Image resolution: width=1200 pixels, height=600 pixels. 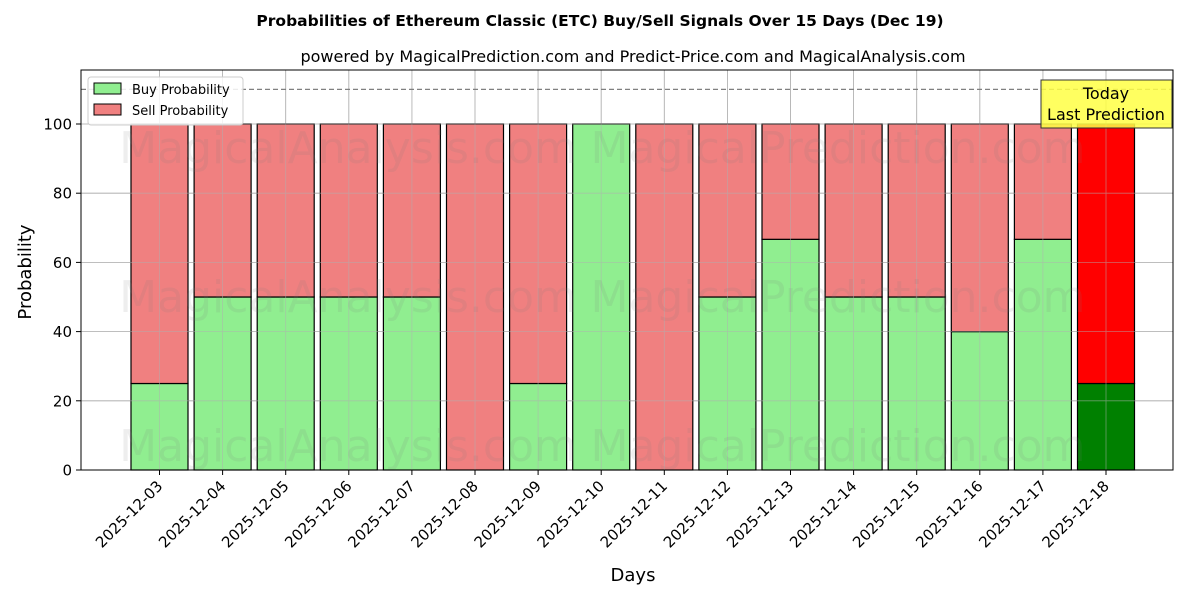 I want to click on x-tick-label: 2025-12-15, so click(x=886, y=514).